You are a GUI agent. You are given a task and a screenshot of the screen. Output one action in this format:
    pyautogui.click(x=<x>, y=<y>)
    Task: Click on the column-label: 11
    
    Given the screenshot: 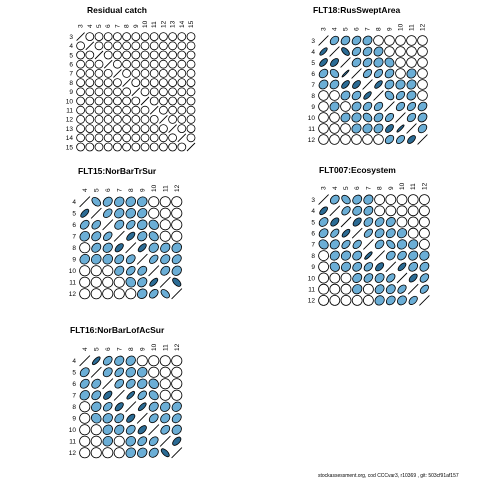 What is the action you would take?
    pyautogui.click(x=165, y=188)
    